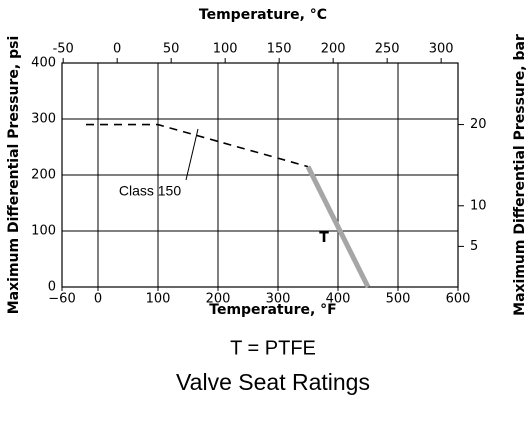 The image size is (530, 424). I want to click on subtitle: T = PTFE, so click(273, 348).